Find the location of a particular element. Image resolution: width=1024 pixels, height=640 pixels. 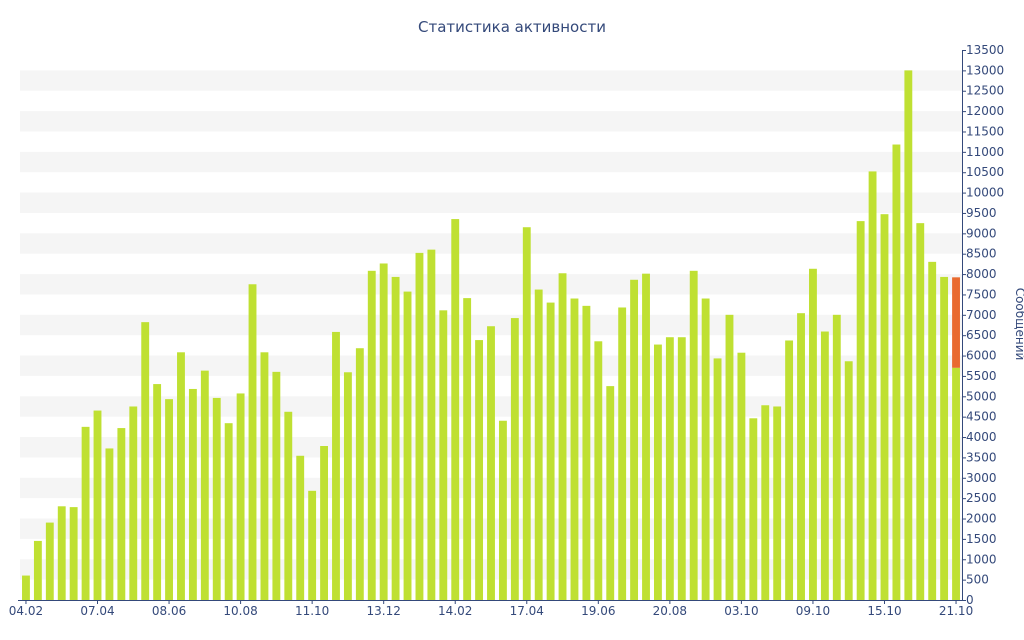

x-tick-label: 03.10 is located at coordinates (741, 611).